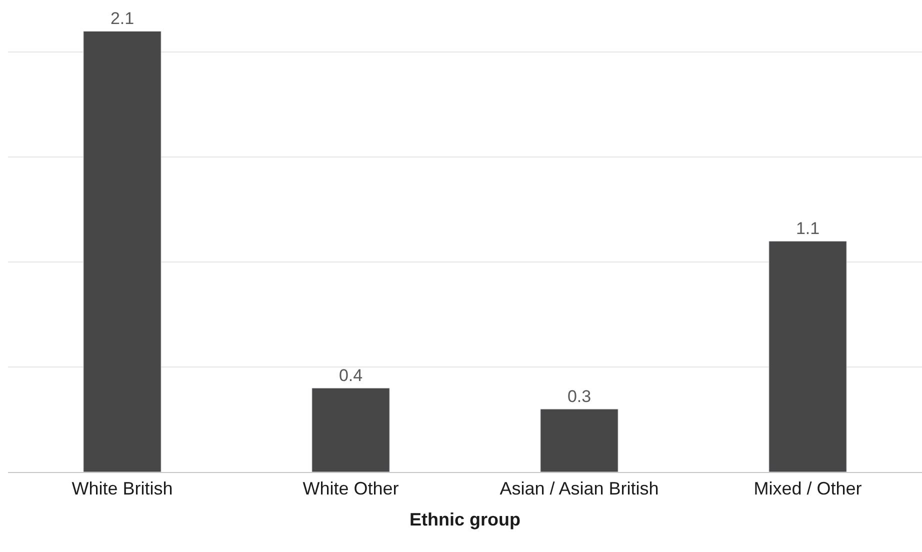  What do you see at coordinates (579, 396) in the screenshot?
I see `data-label: 0.3` at bounding box center [579, 396].